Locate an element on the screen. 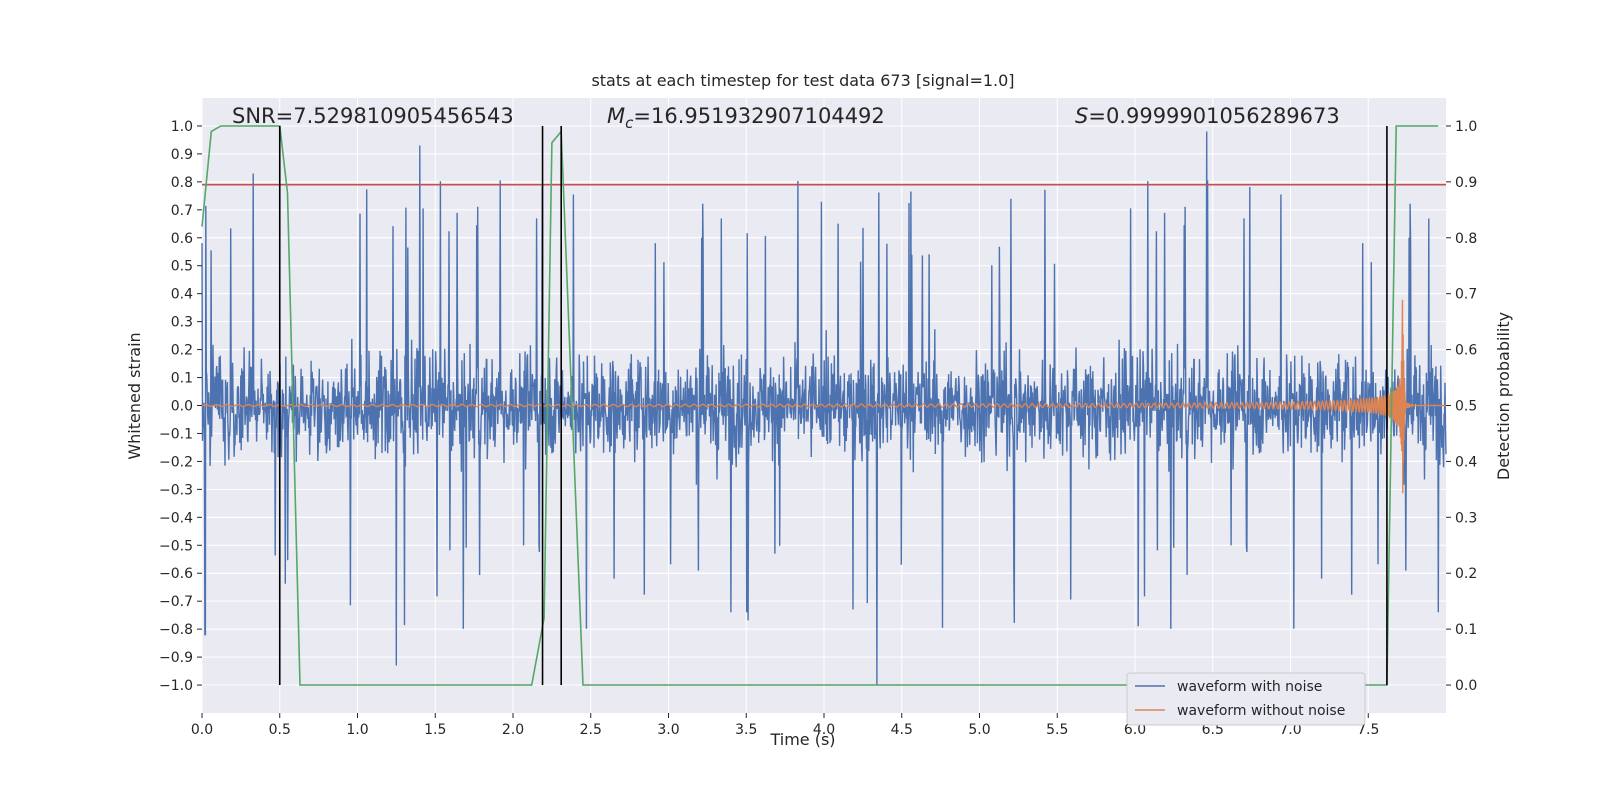  y-tick-label: 0.3 is located at coordinates (182, 323).